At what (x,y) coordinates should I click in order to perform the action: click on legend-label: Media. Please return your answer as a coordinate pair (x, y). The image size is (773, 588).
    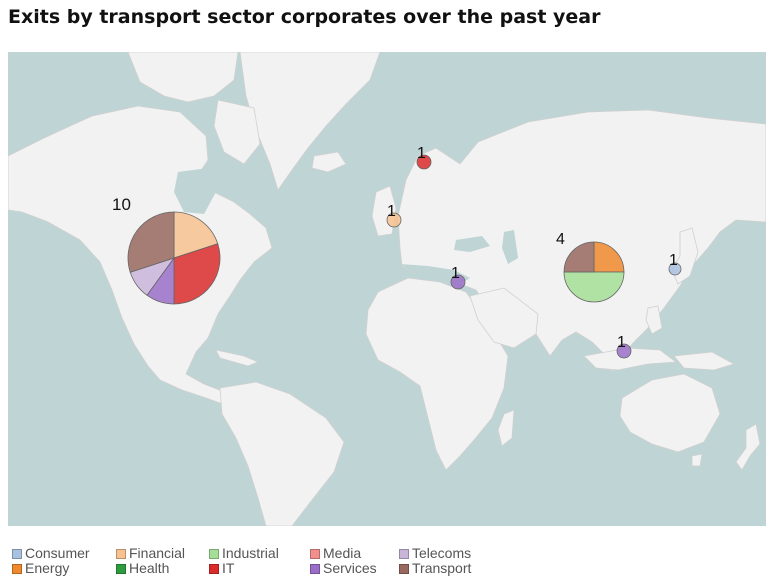
    Looking at the image, I should click on (342, 553).